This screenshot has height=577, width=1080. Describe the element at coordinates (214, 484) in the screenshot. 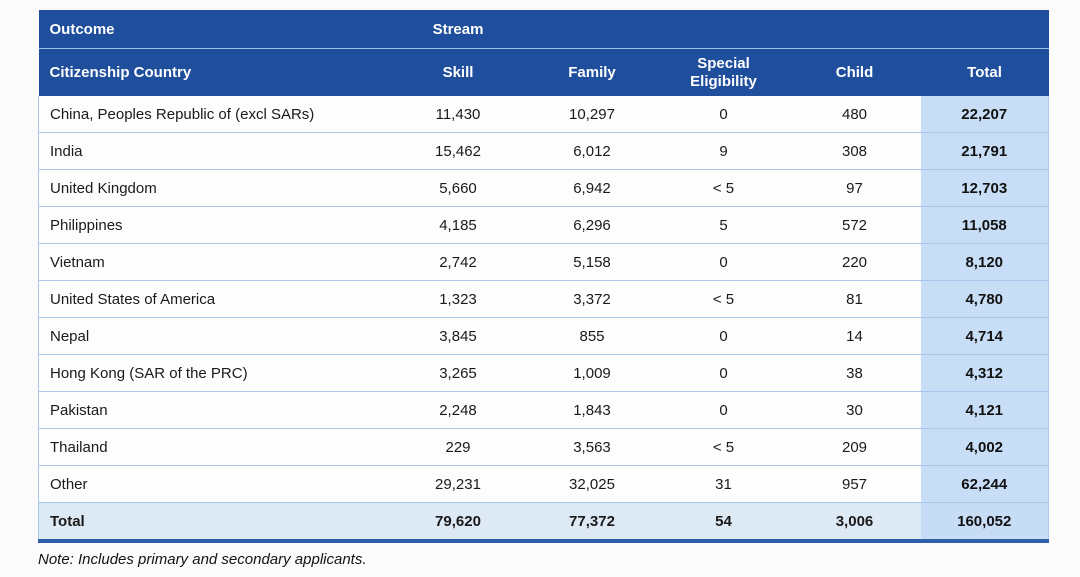

I see `country-cell: Other` at that location.